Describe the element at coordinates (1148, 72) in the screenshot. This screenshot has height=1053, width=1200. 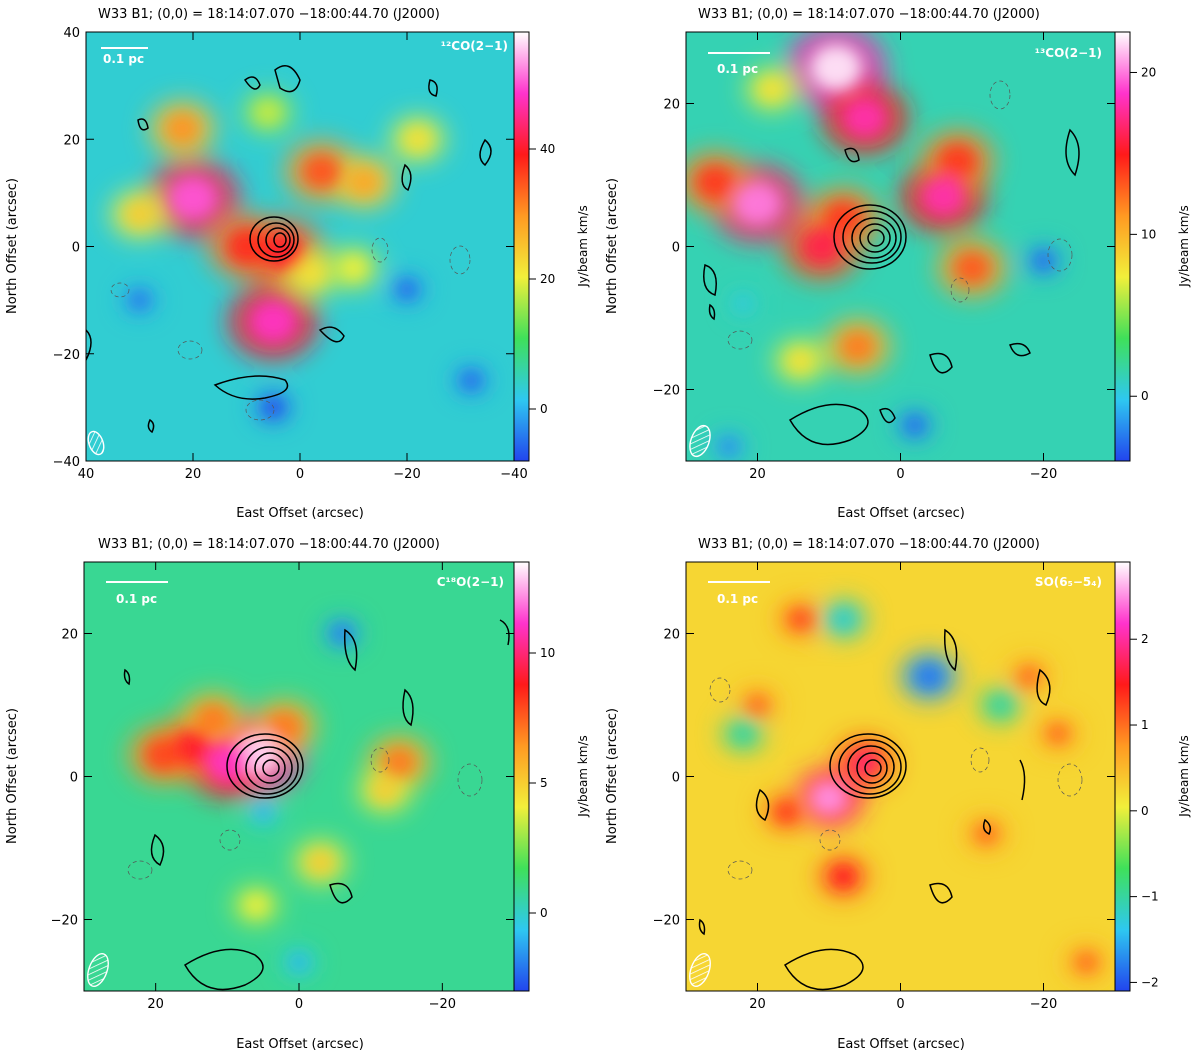
I see `colorbar-tick-label: 20` at that location.